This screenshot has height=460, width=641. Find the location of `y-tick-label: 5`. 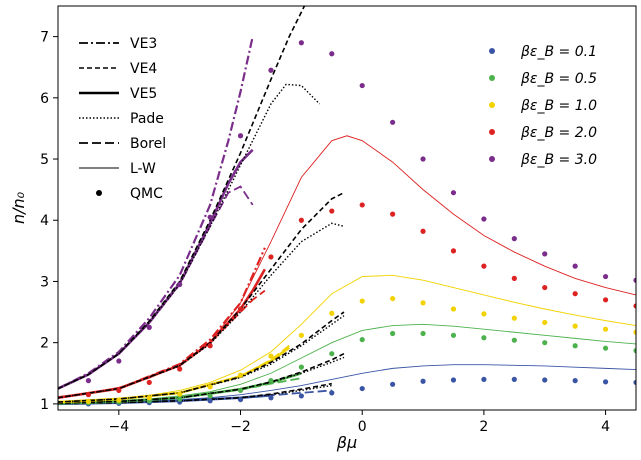

y-tick-label: 5 is located at coordinates (44, 160).